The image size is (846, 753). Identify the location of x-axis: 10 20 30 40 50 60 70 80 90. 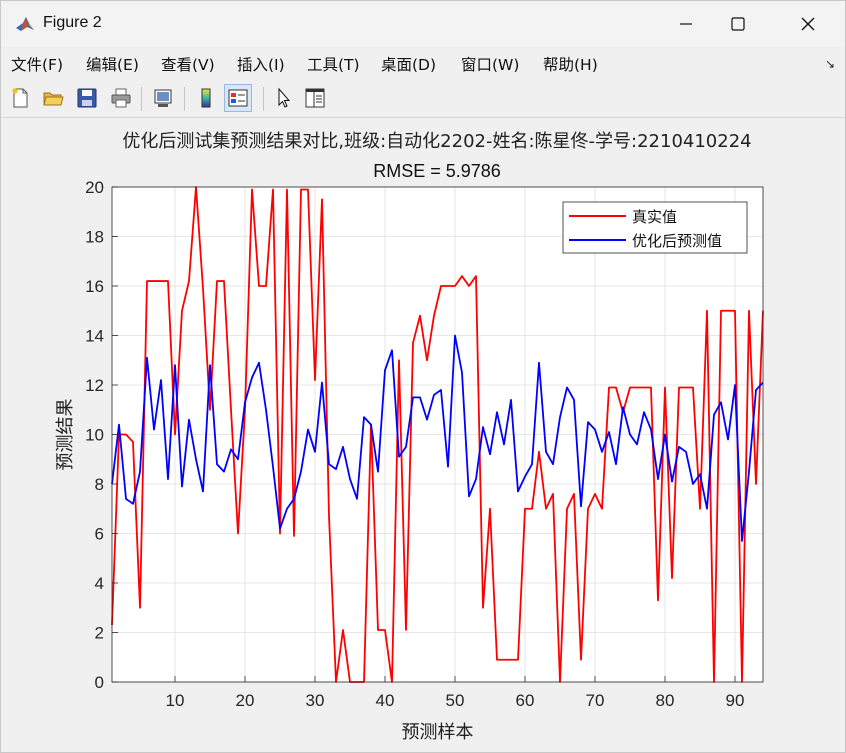
(455, 693).